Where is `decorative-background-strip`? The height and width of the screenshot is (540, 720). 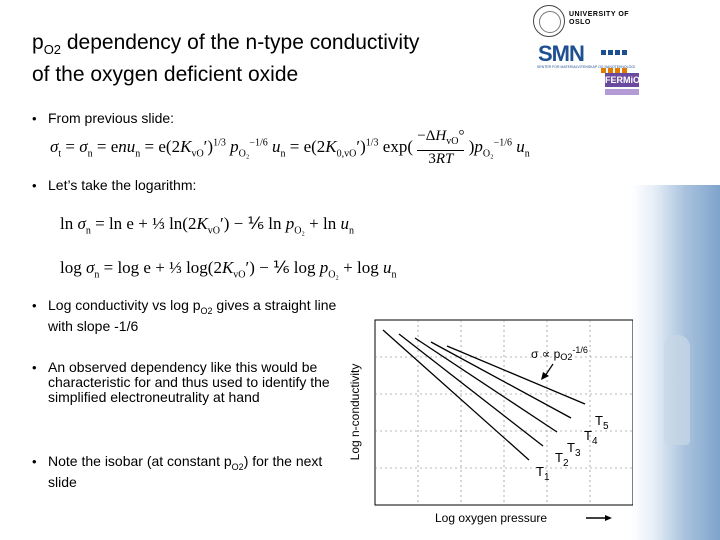
decorative-background-strip is located at coordinates (676, 362).